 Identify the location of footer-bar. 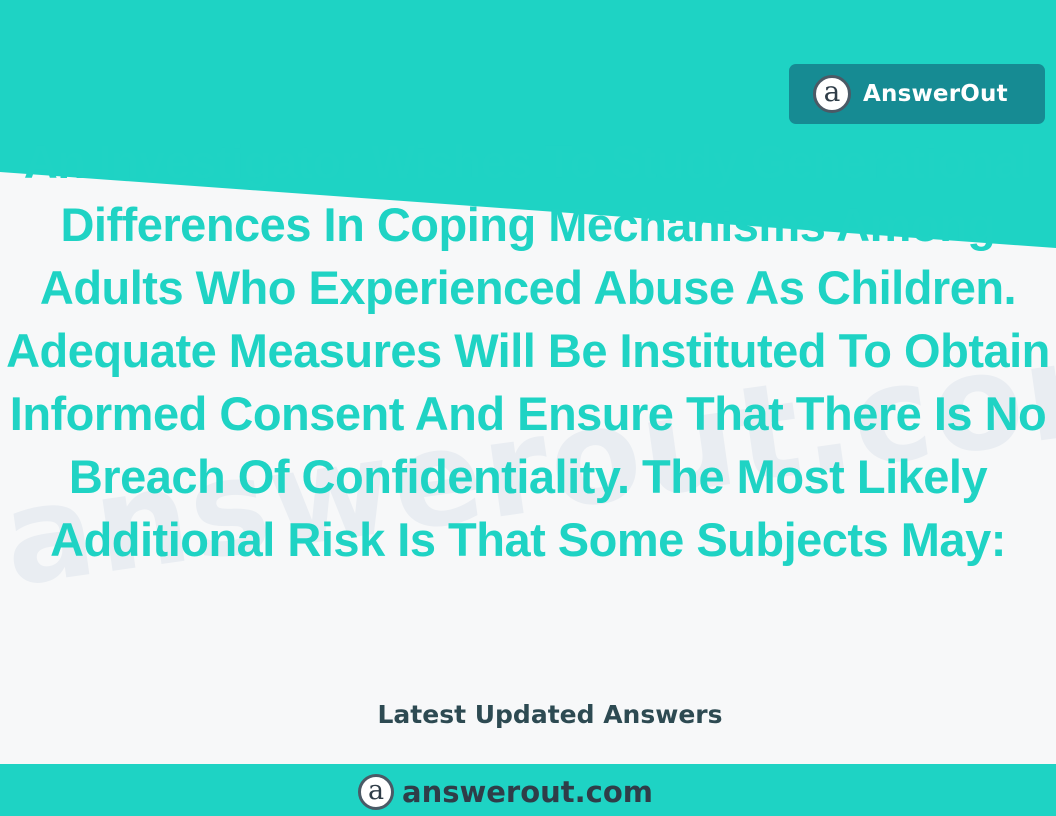
(528, 790).